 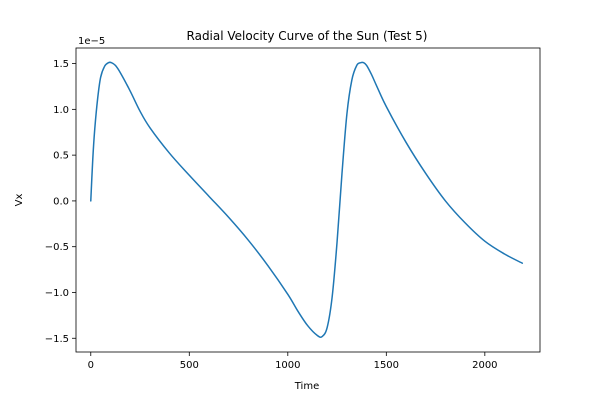 I want to click on x-tick-label: 1000, so click(x=287, y=365).